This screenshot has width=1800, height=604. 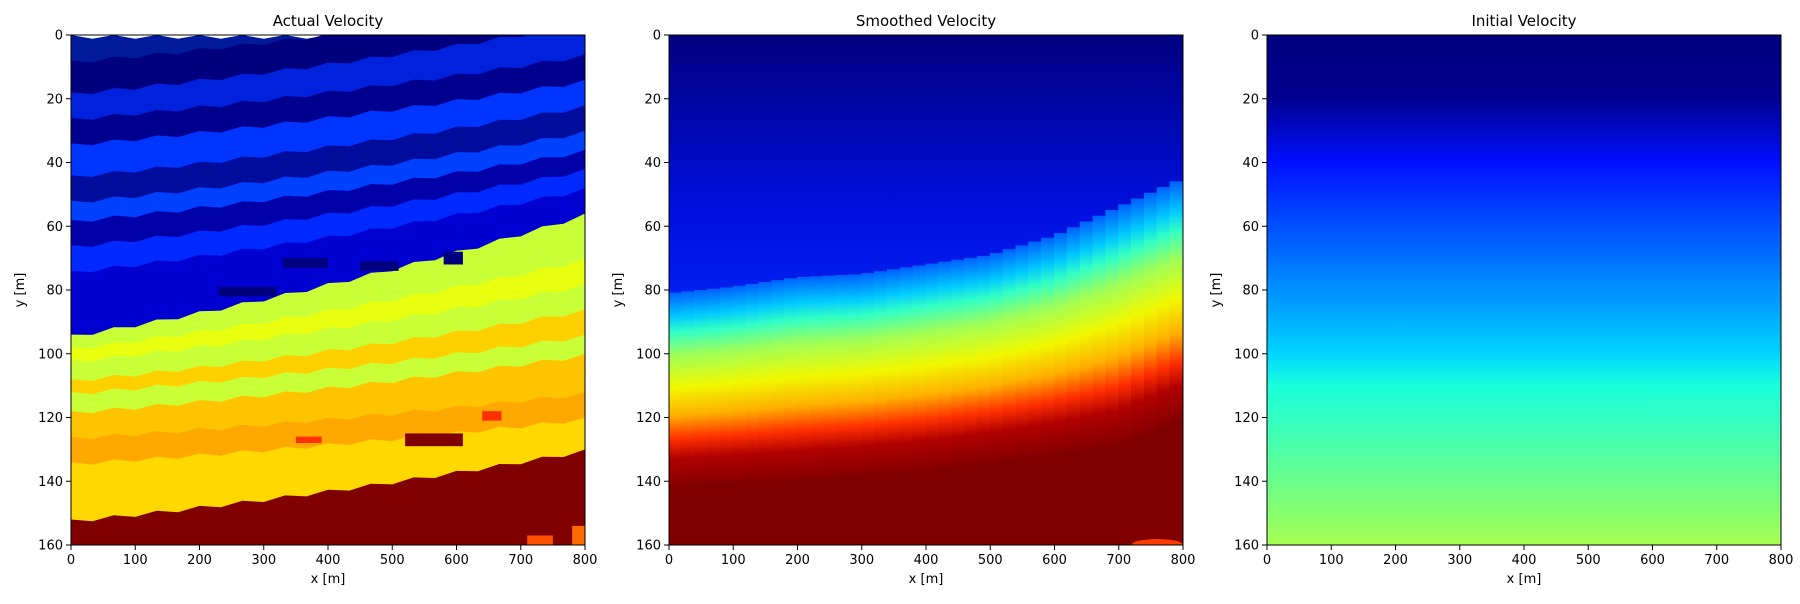 I want to click on chart-title: Actual Velocity, so click(x=328, y=21).